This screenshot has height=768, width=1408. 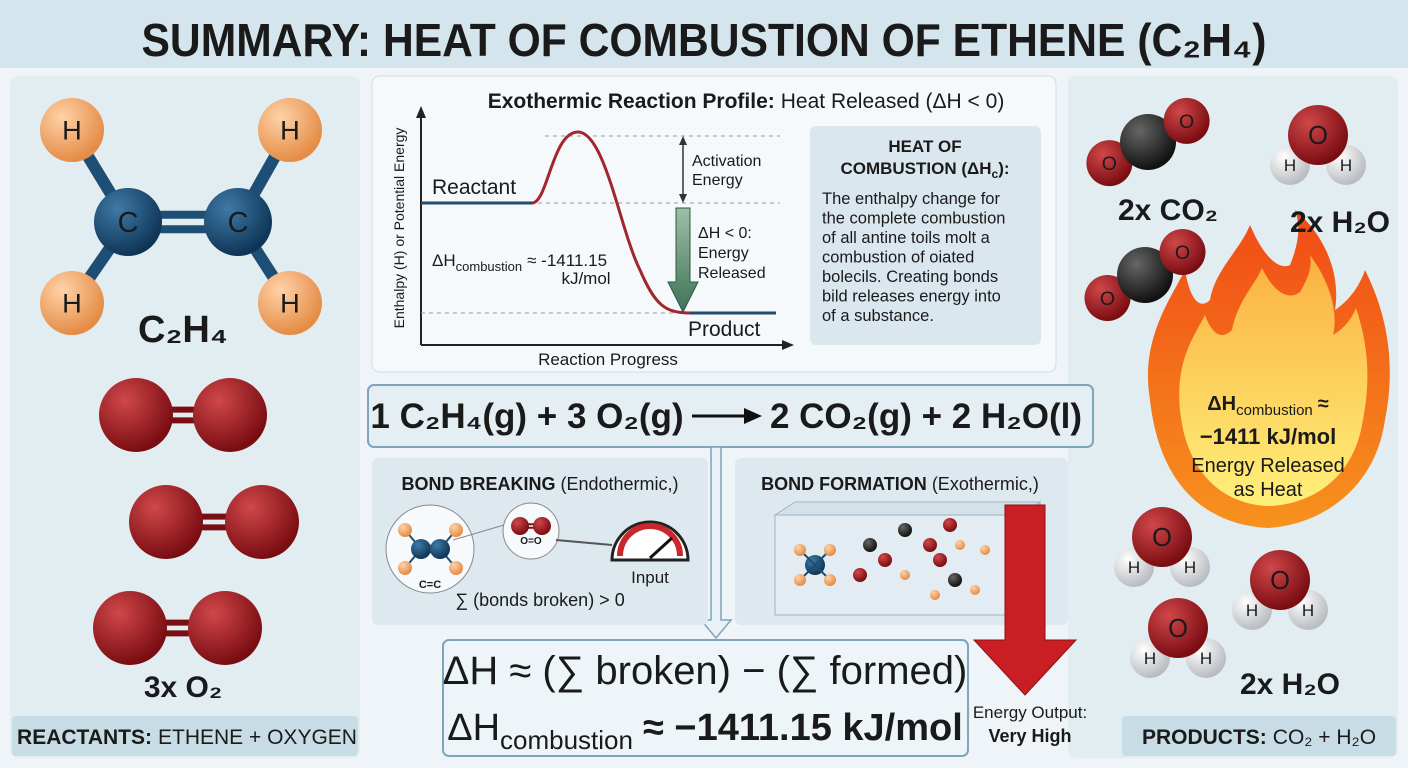 I want to click on rest: (Endothermic,), so click(x=619, y=484).